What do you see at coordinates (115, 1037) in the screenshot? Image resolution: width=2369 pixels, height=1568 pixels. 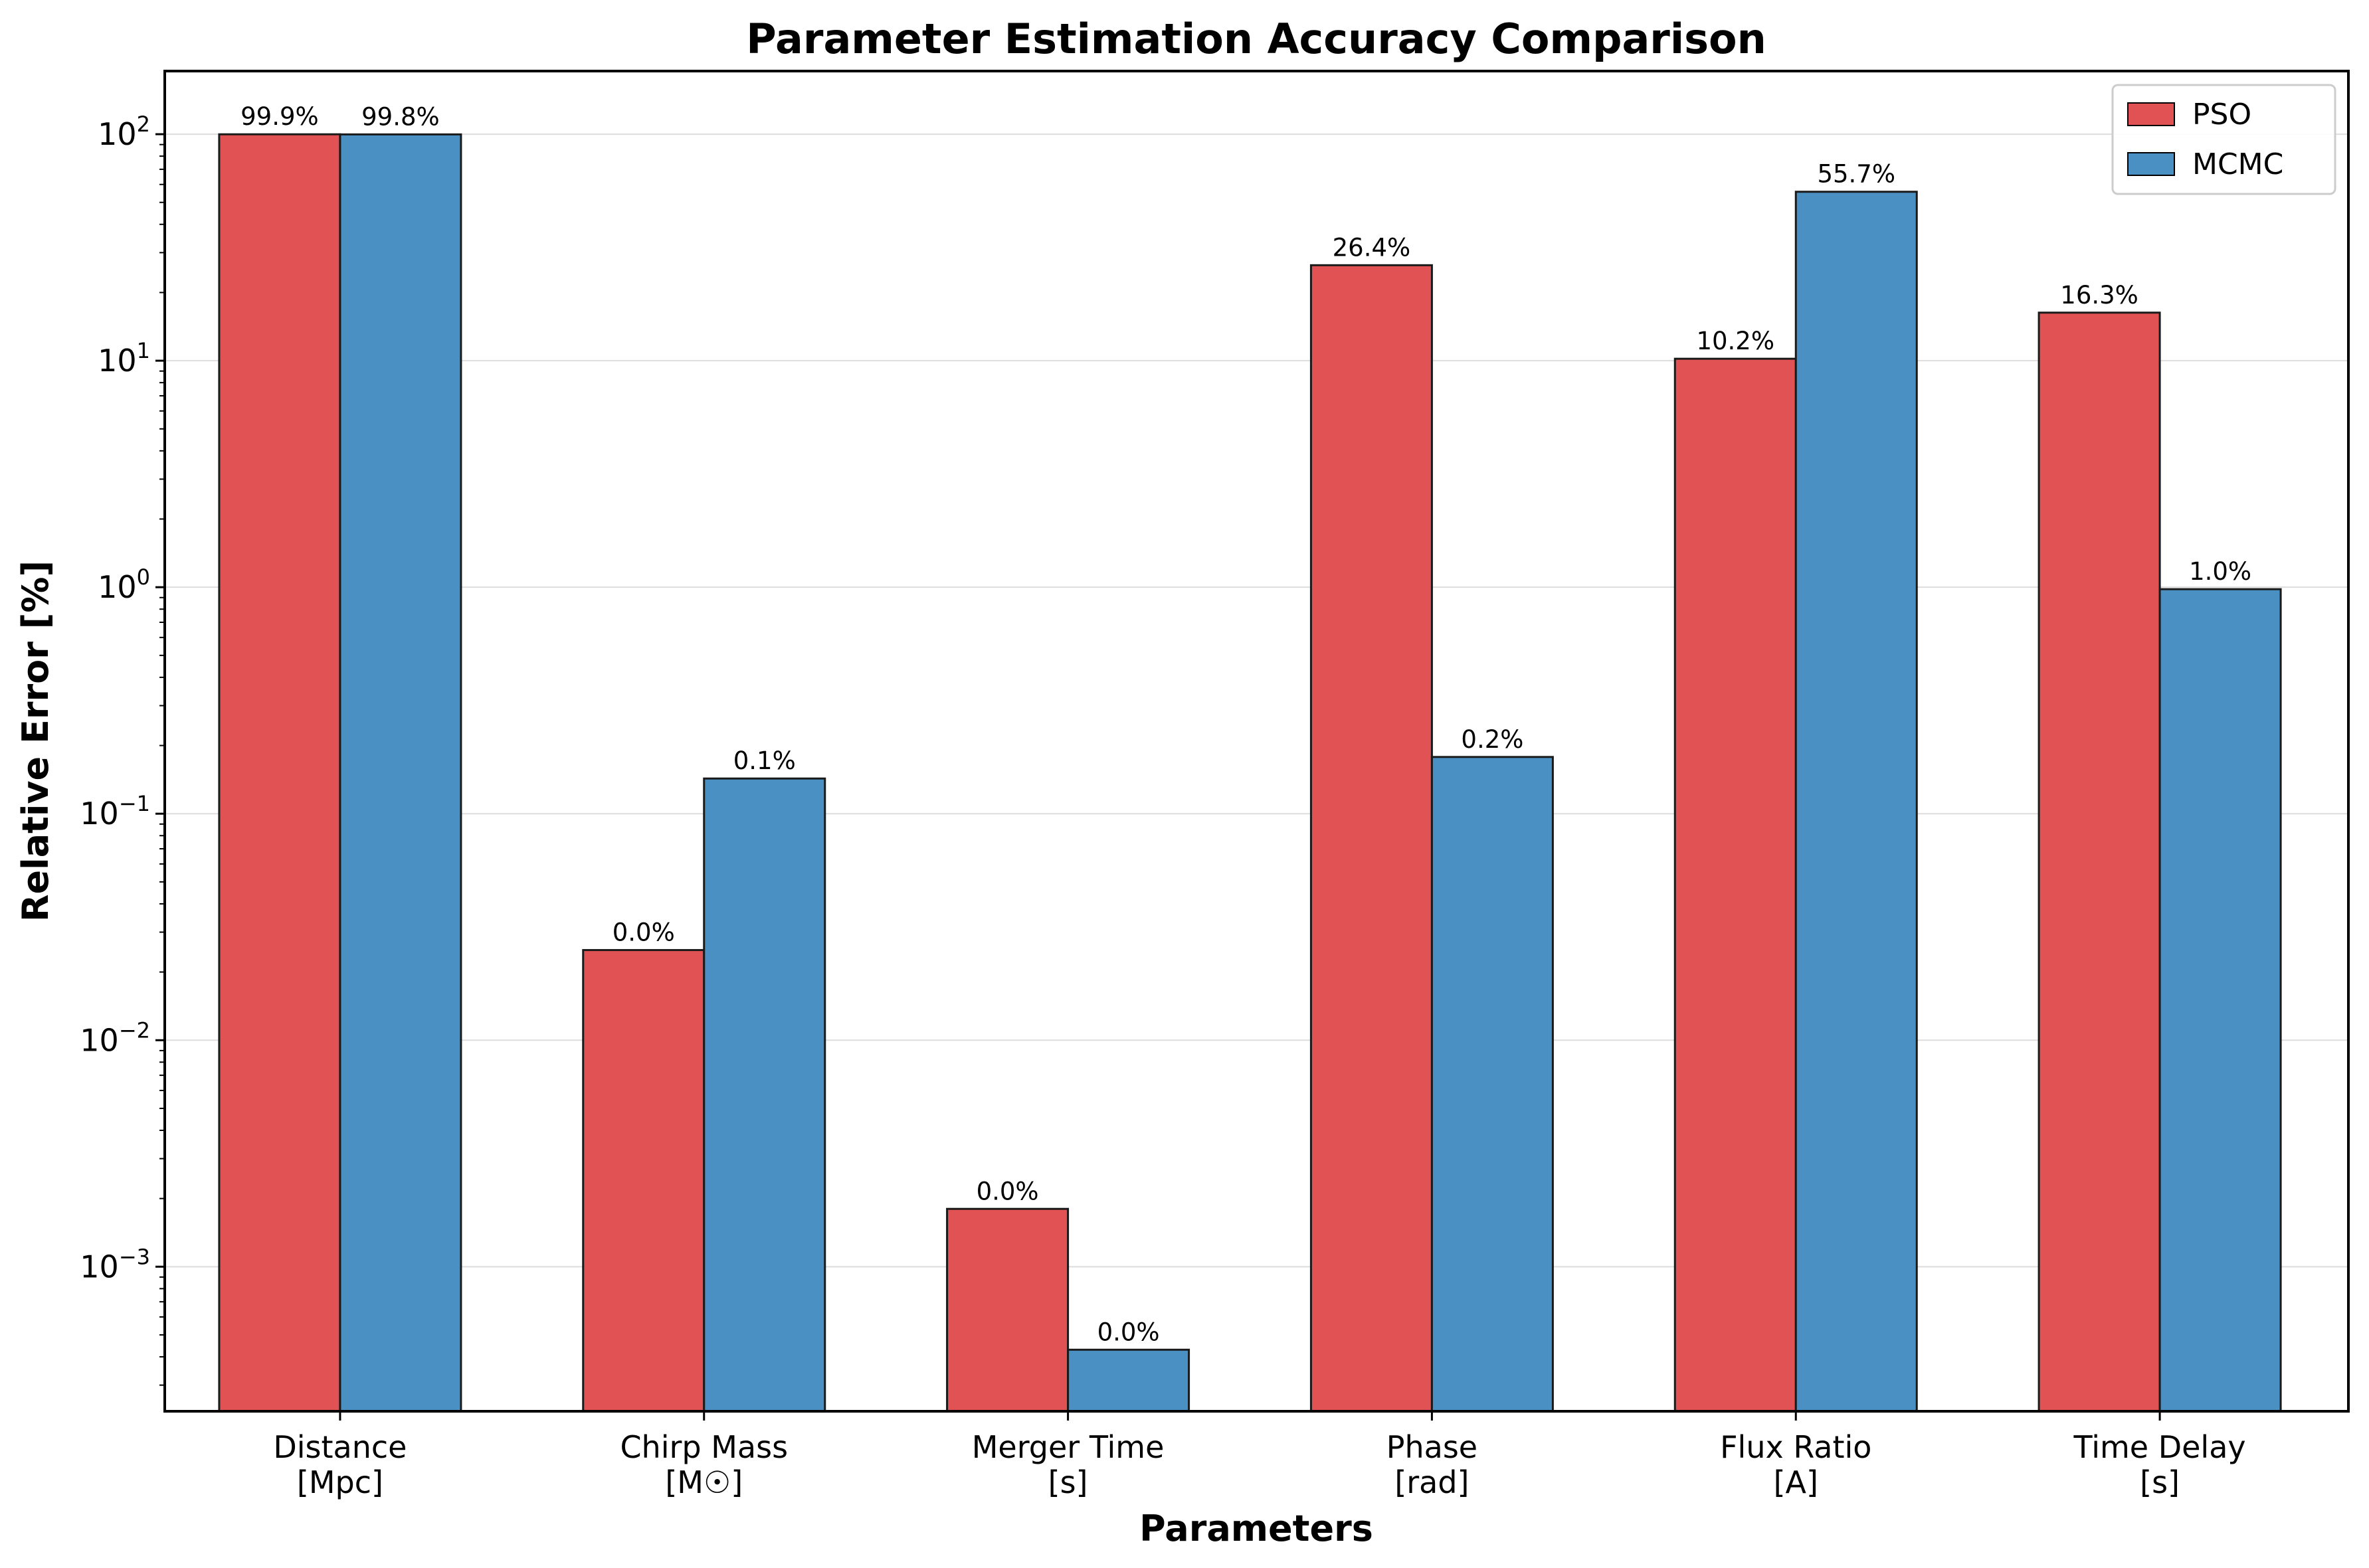 I see `y-tick-label: 10⁻²` at bounding box center [115, 1037].